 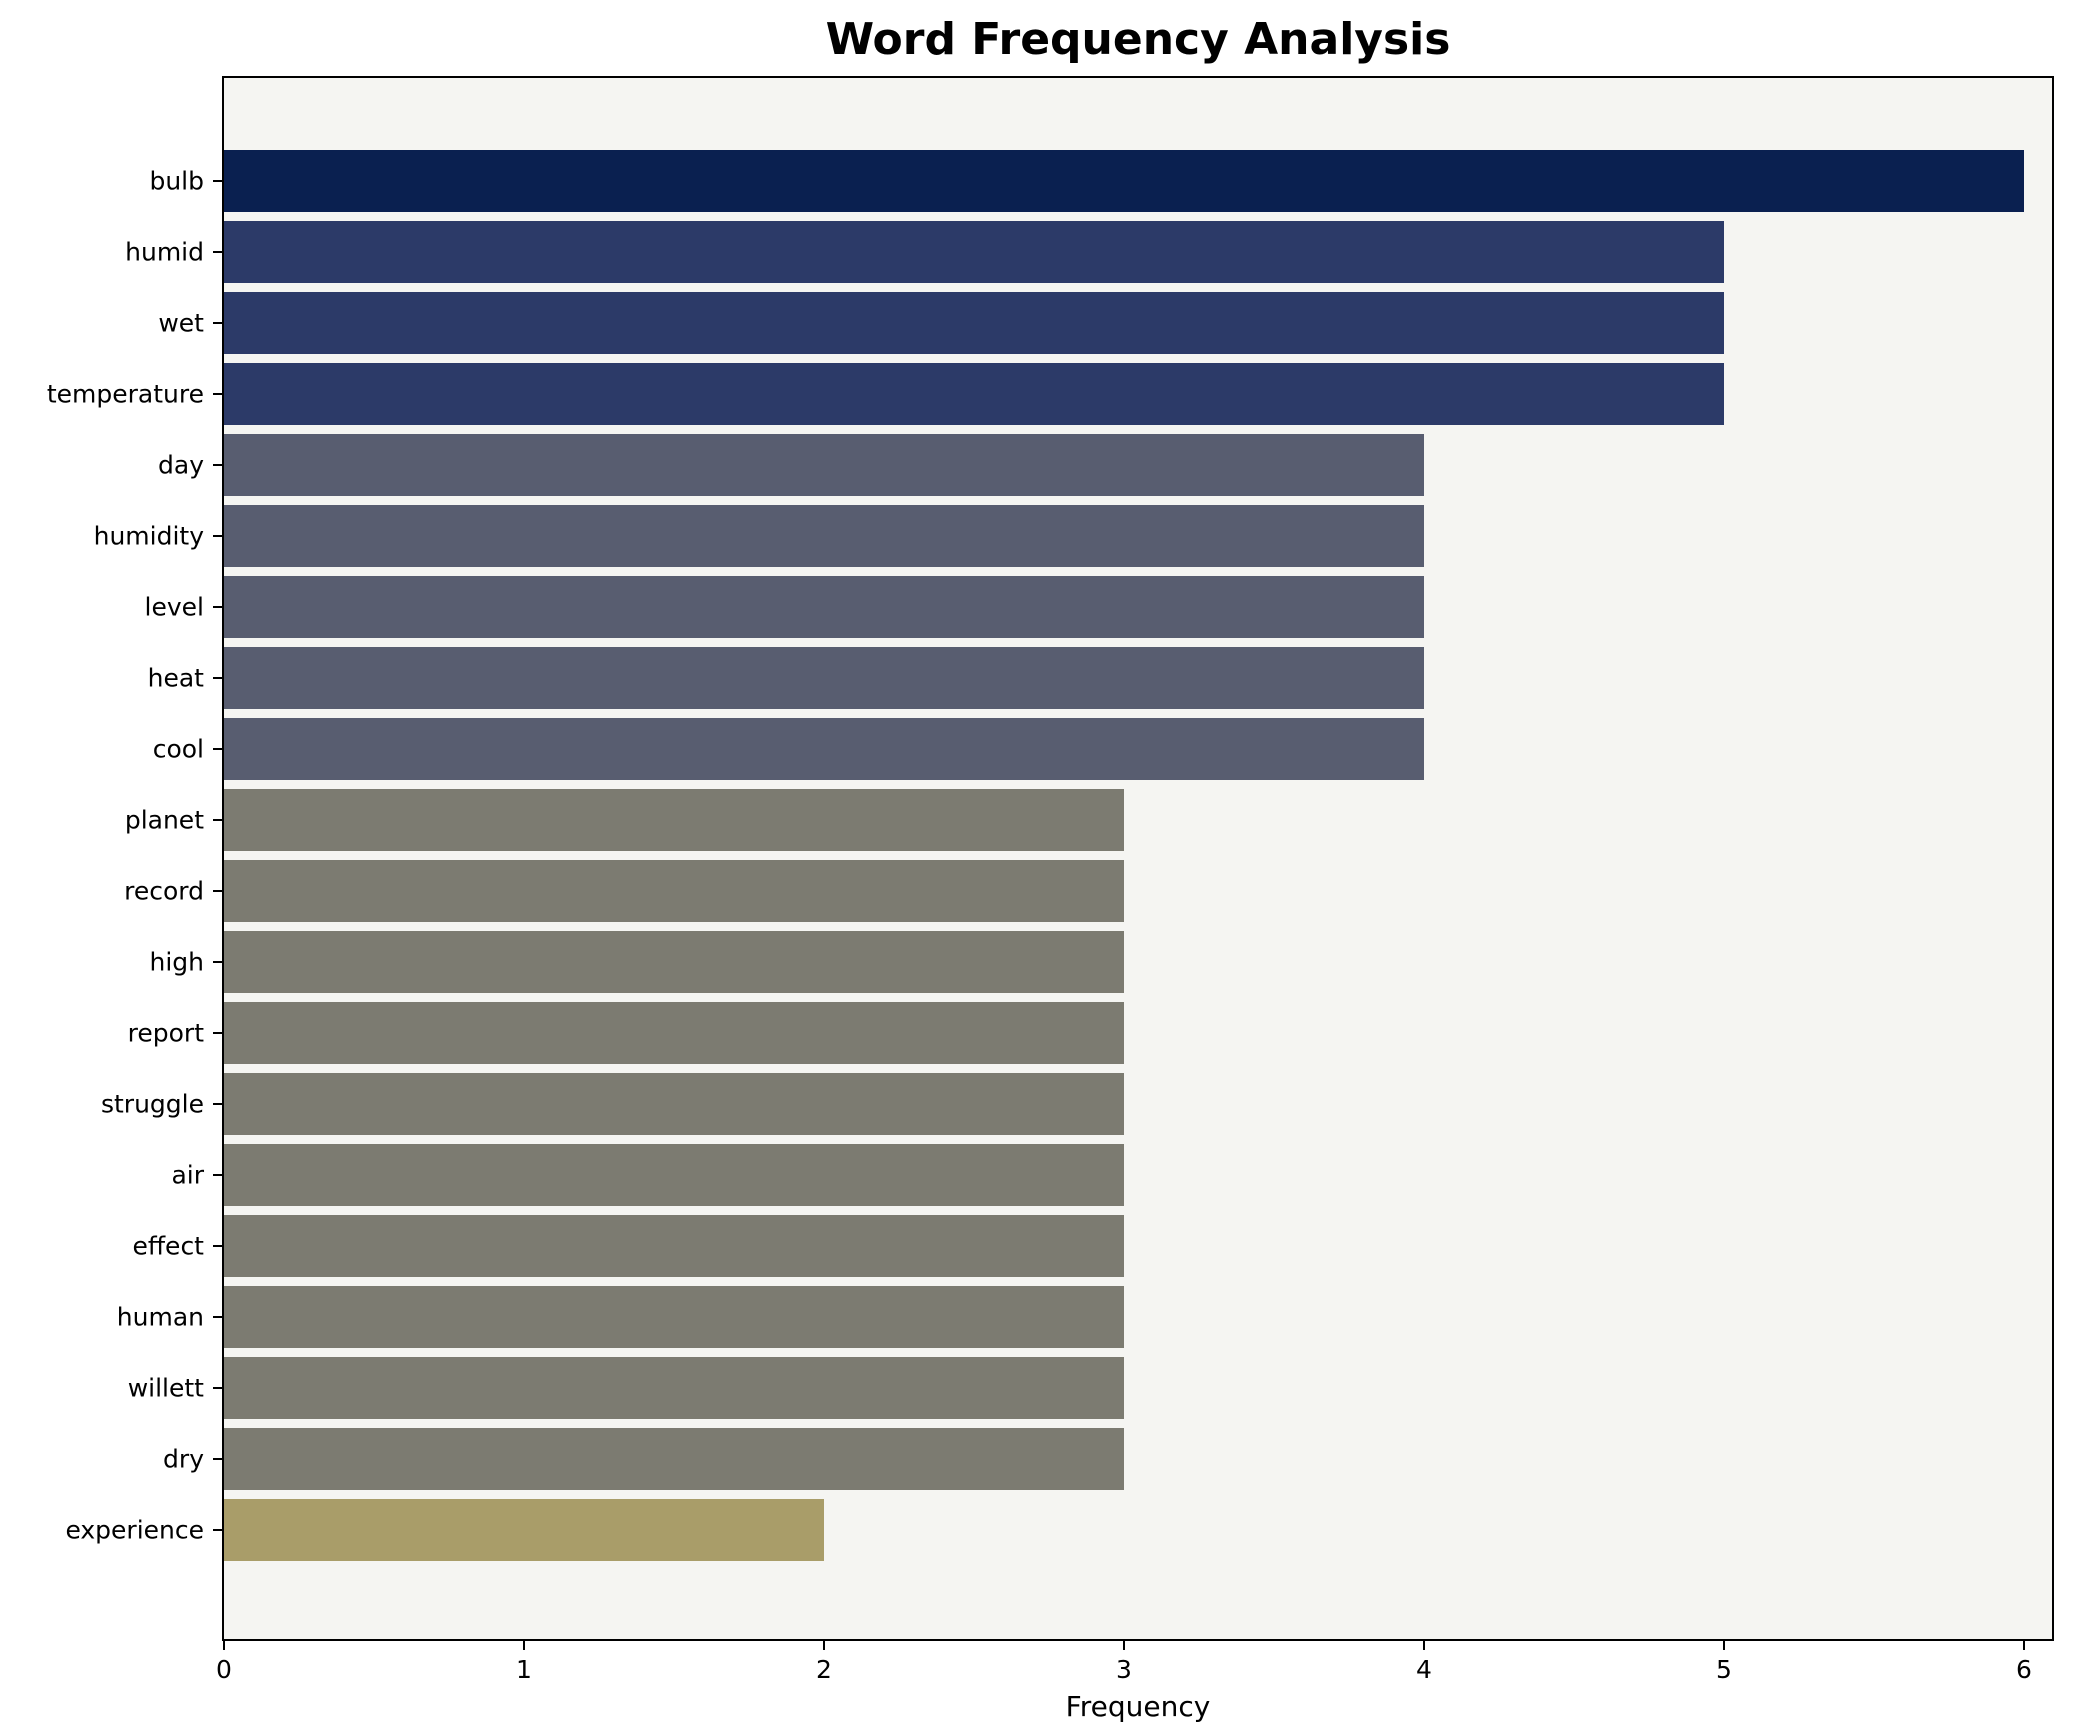 What do you see at coordinates (125, 394) in the screenshot?
I see `y-tick-label-temperature: temperature` at bounding box center [125, 394].